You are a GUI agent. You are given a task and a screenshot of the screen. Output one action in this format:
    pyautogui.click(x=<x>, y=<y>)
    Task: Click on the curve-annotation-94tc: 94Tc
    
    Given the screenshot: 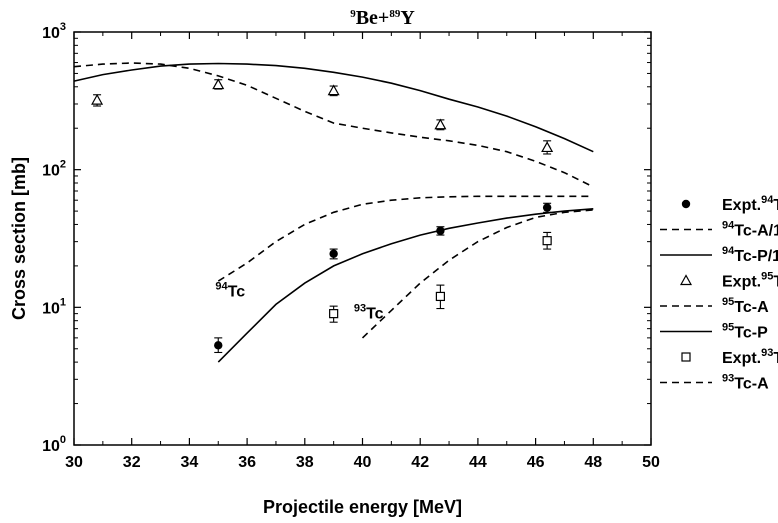 What is the action you would take?
    pyautogui.click(x=230, y=290)
    